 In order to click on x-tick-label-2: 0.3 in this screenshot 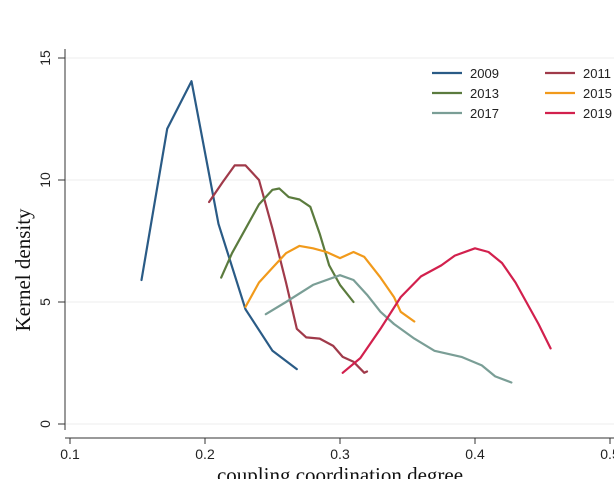, I will do `click(340, 454)`.